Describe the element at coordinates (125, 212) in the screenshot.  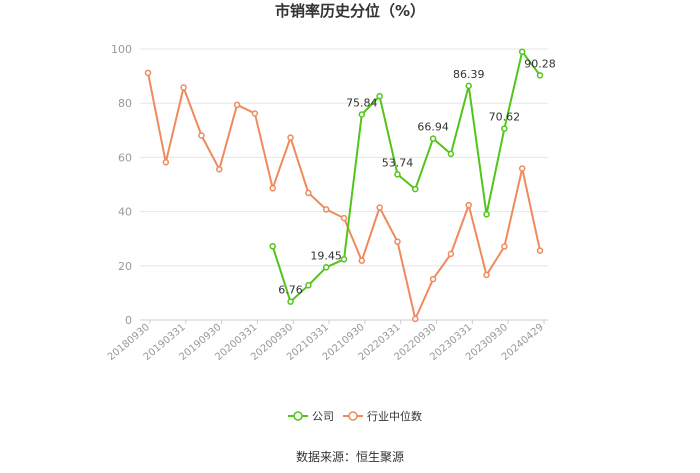
I see `y-tick-label: 40` at that location.